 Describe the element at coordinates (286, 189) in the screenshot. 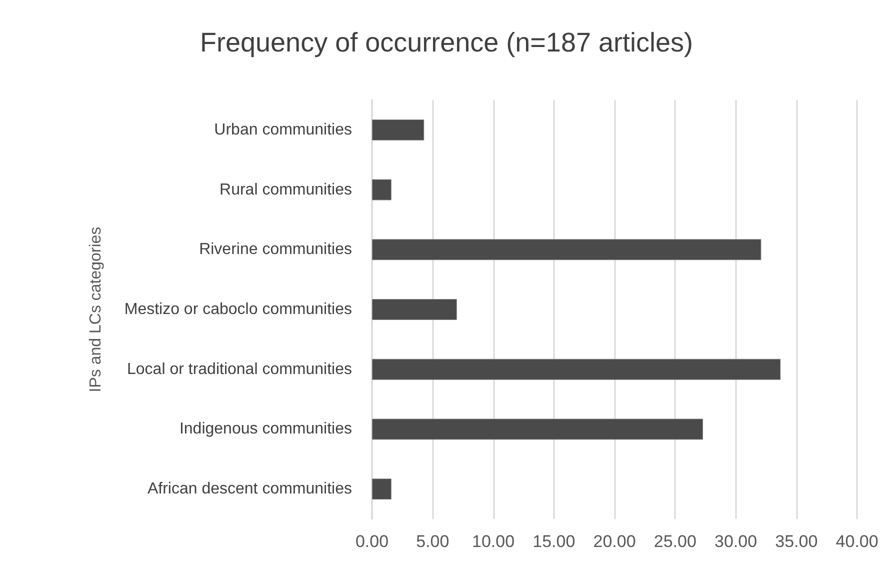

I see `y-tick-label: Rural communities` at that location.